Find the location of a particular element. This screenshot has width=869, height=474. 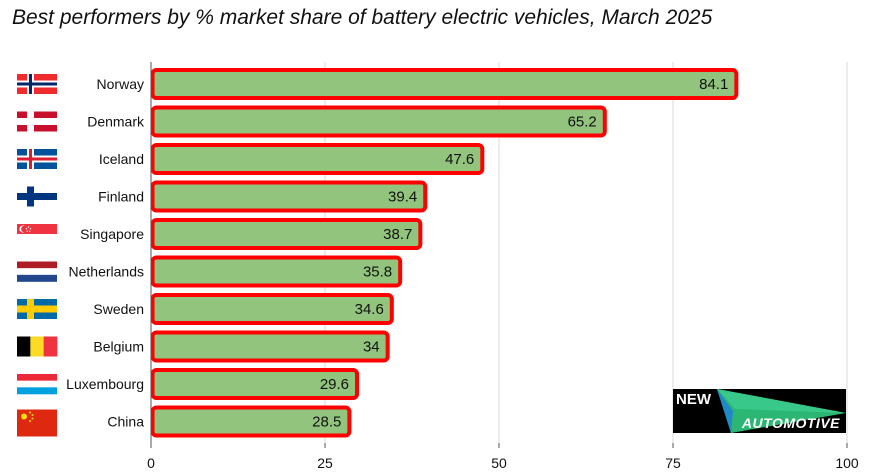

singapore-flag-icon is located at coordinates (37, 234).